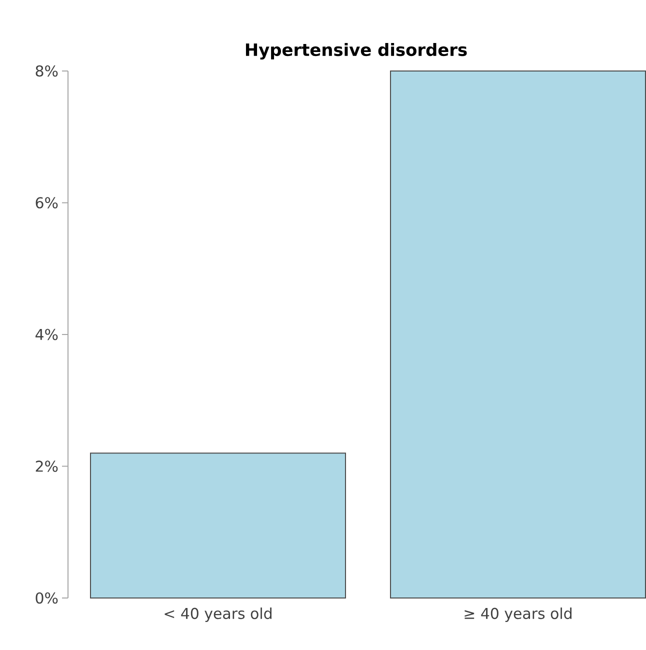 The image size is (646, 650). What do you see at coordinates (47, 466) in the screenshot?
I see `y-tick-label: 2%` at bounding box center [47, 466].